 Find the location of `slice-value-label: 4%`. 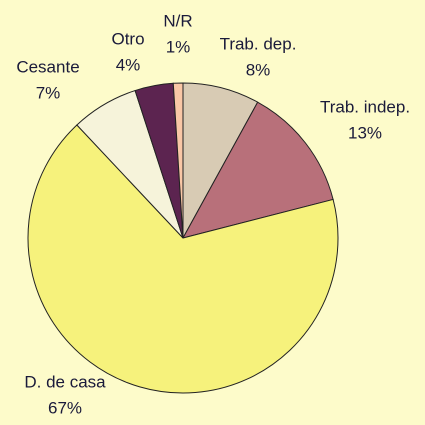

slice-value-label: 4% is located at coordinates (128, 64).